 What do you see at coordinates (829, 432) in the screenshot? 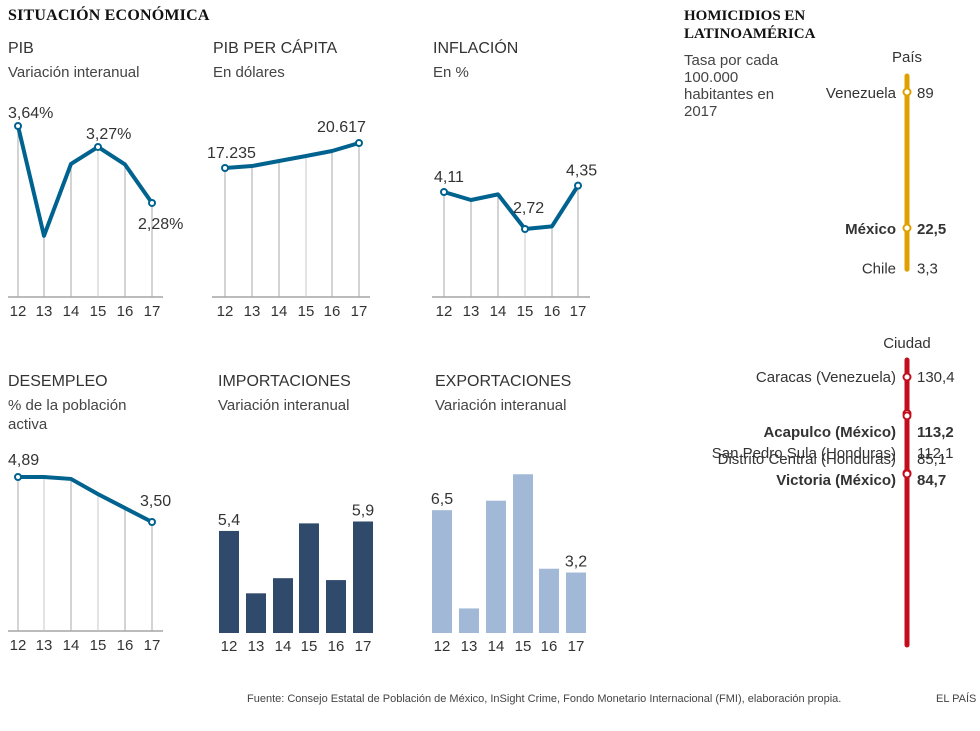
I see `ciudad-label: Acapulco (México)` at bounding box center [829, 432].